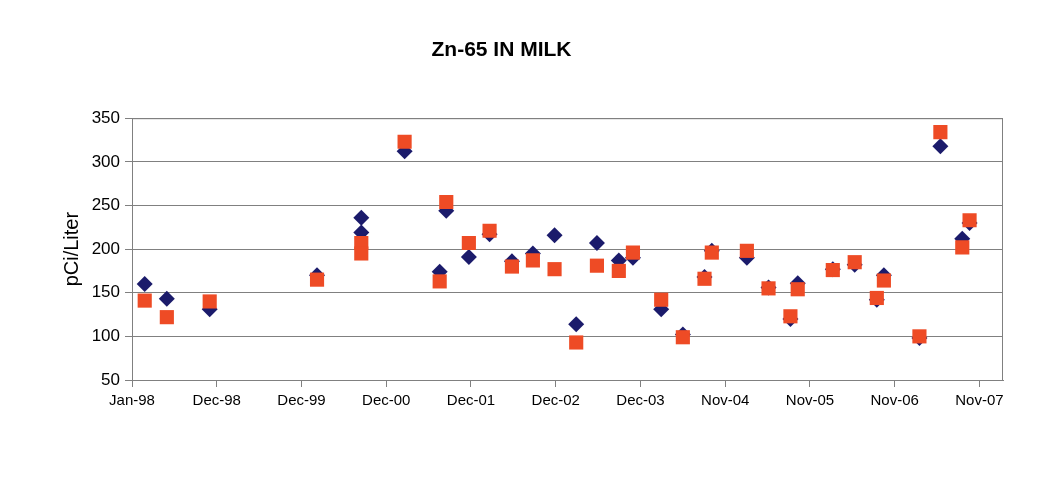  What do you see at coordinates (555, 400) in the screenshot?
I see `x-tick-label: Dec-02` at bounding box center [555, 400].